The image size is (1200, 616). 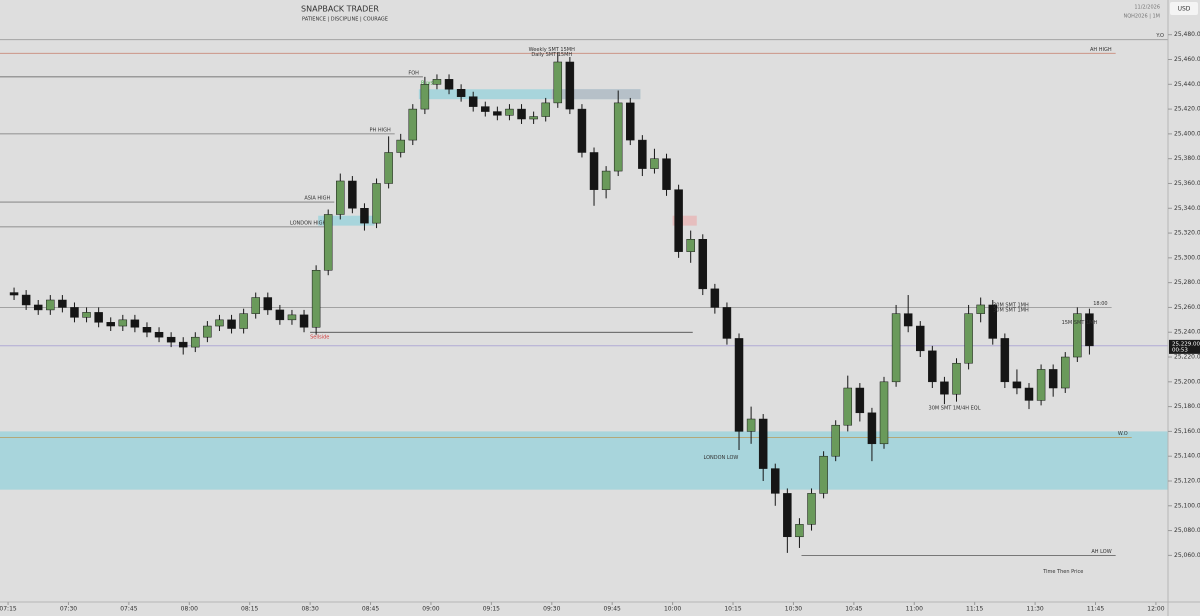 I want to click on y-tick-label: 25,160.00, so click(x=1187, y=431).